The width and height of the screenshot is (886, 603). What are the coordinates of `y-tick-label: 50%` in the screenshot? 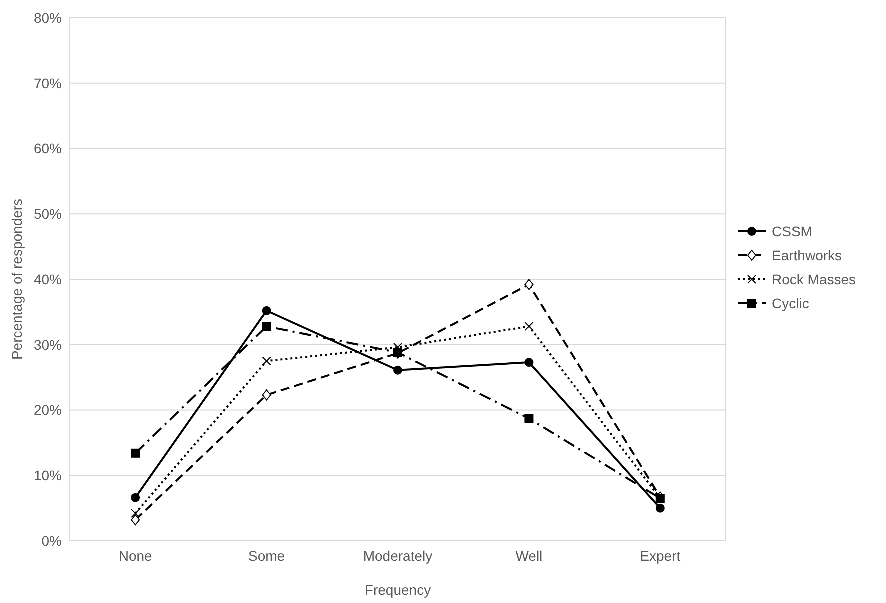 It's located at (48, 214).